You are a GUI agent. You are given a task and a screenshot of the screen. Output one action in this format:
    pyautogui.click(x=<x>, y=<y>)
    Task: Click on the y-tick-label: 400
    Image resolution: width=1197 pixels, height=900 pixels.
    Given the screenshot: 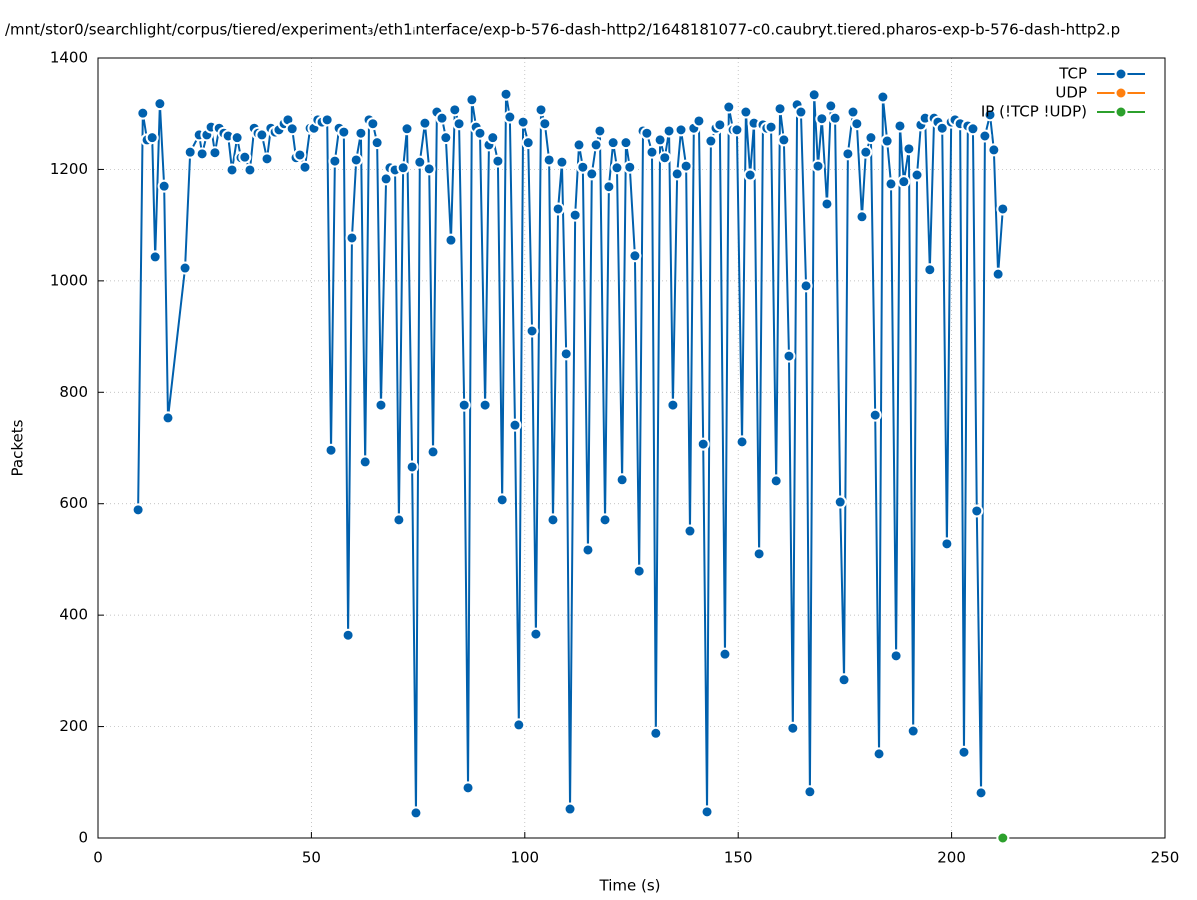 What is the action you would take?
    pyautogui.click(x=73, y=615)
    